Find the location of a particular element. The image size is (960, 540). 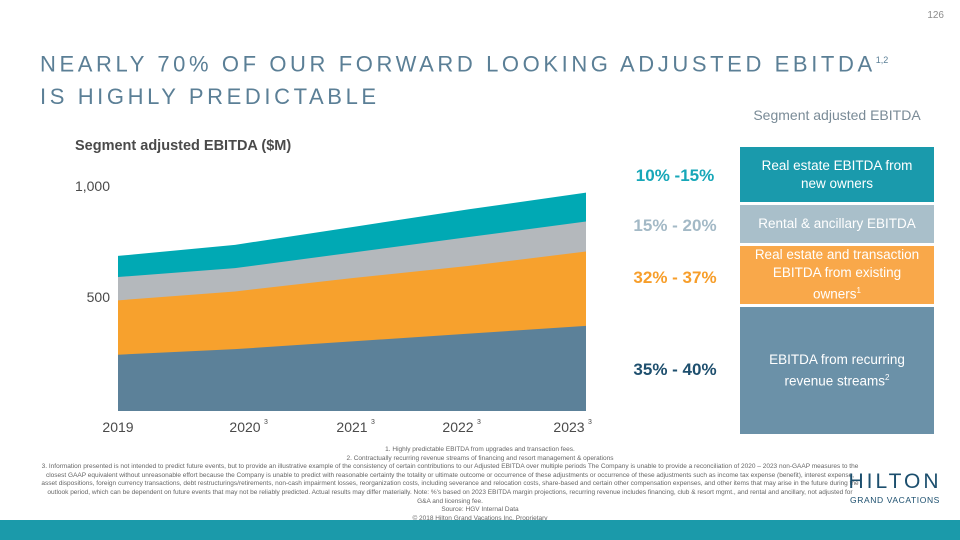

segment-box-new-owners: Real estate EBITDA from new owners is located at coordinates (837, 174).